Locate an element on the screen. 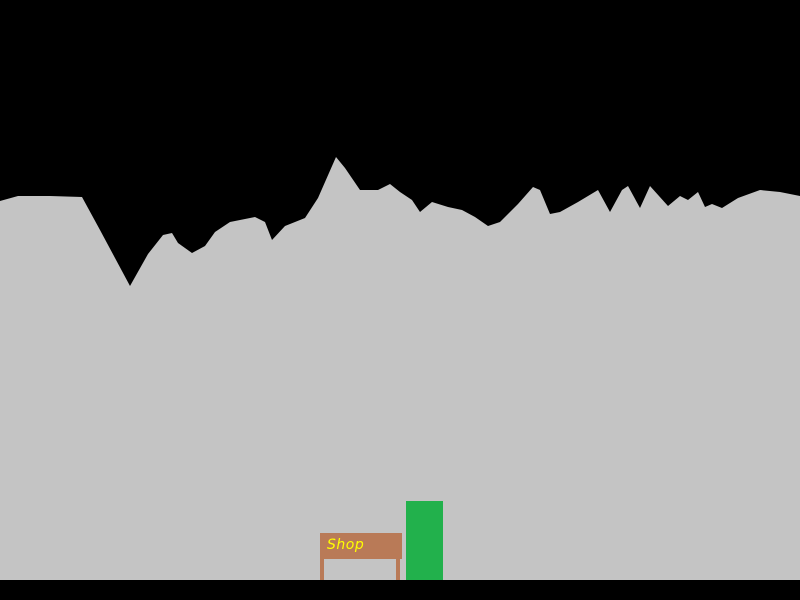 Image resolution: width=800 pixels, height=600 pixels. shop-sign: Shop is located at coordinates (361, 546).